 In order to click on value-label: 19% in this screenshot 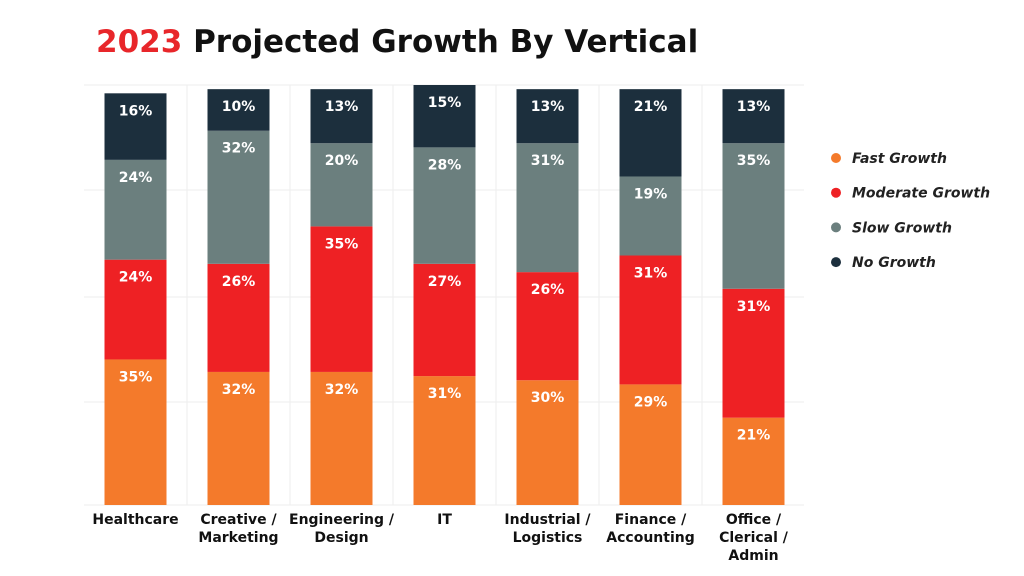, I will do `click(651, 194)`.